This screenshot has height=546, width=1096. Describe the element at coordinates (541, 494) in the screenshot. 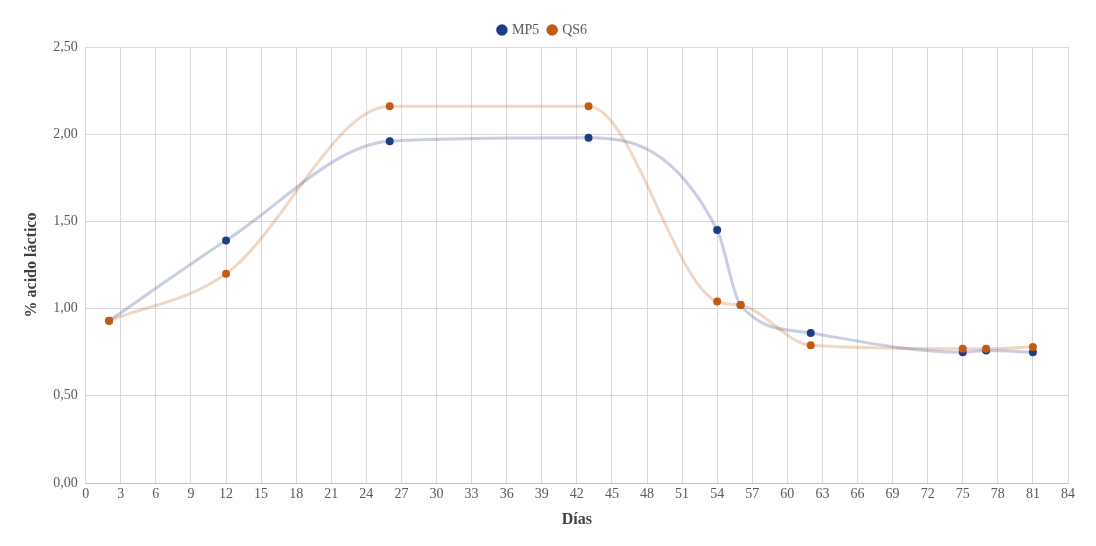

I see `x-tick-label: 39` at that location.